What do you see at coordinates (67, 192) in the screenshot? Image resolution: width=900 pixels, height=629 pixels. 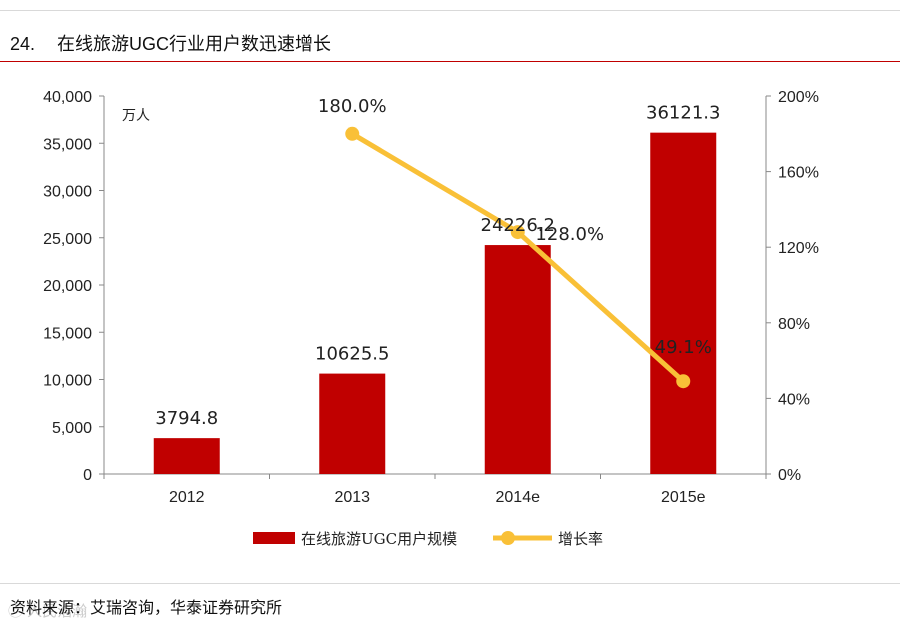 I see `y-left-tick-label: 30,000` at bounding box center [67, 192].